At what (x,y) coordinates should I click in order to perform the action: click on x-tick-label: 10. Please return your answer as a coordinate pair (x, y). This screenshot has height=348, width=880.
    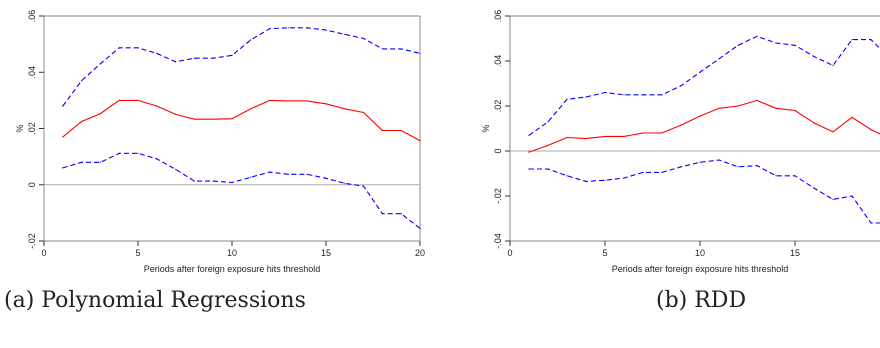
    Looking at the image, I should click on (700, 253).